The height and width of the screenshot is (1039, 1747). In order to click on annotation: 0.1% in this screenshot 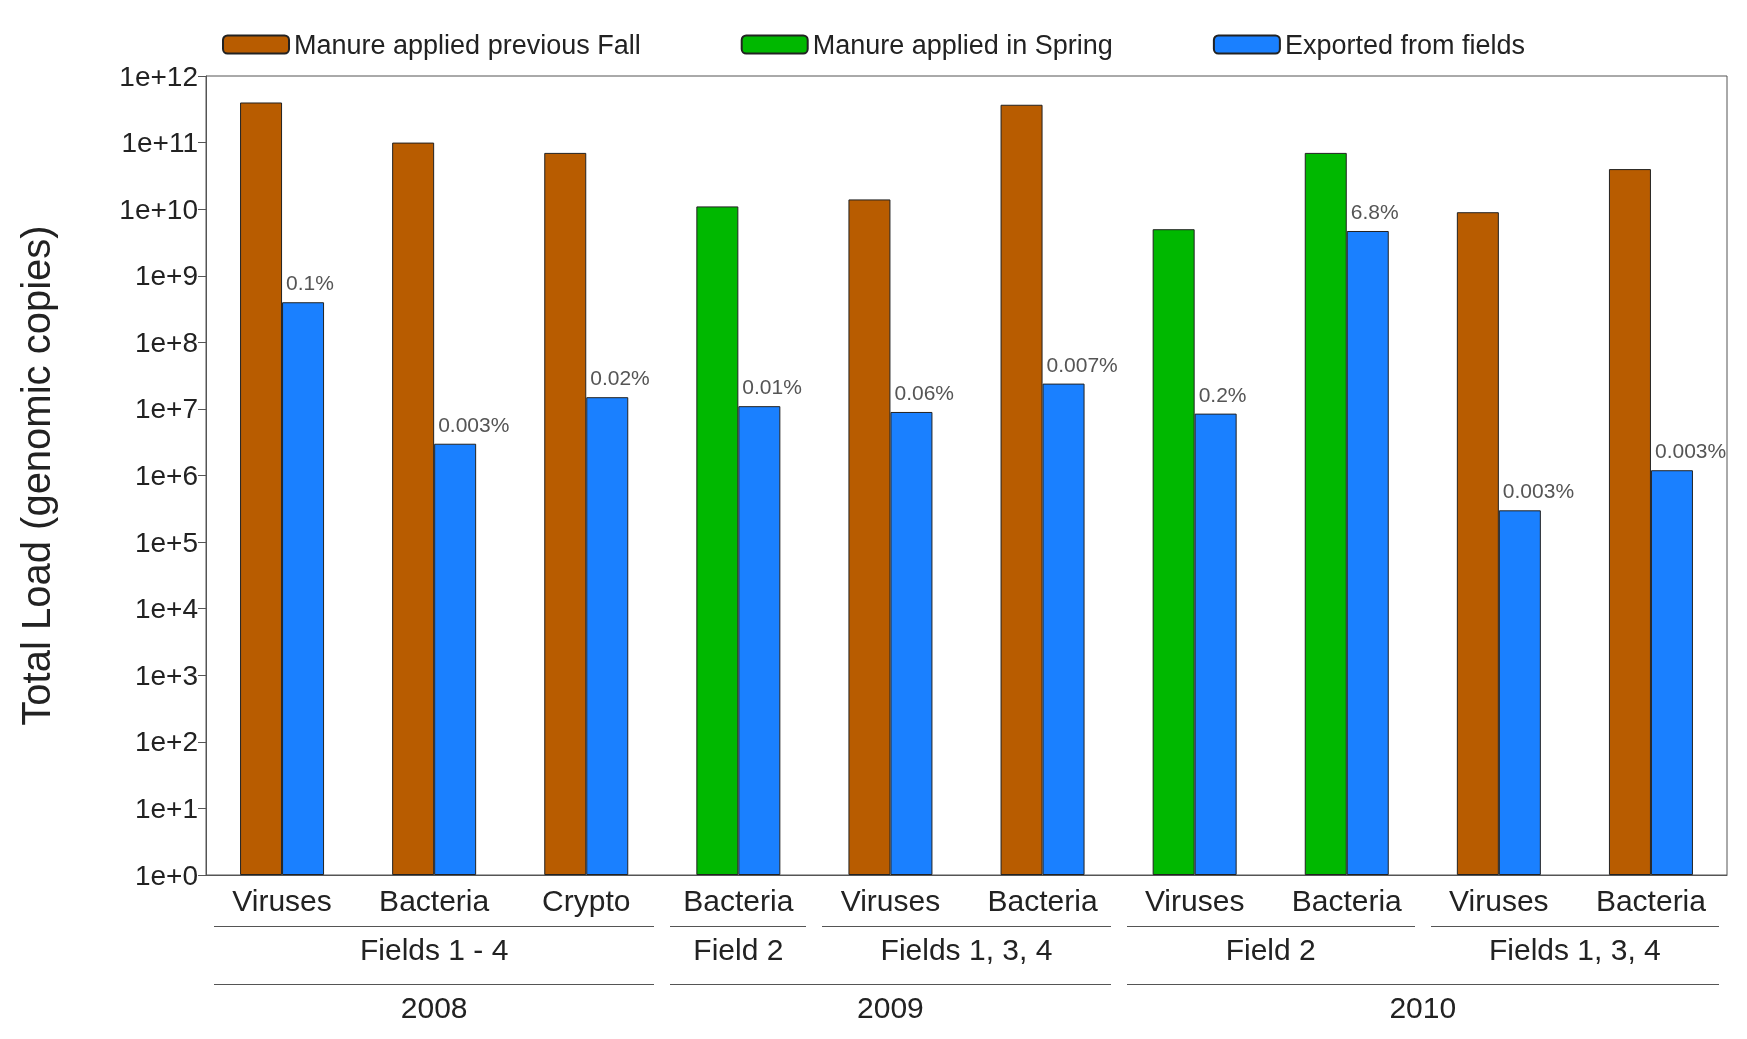, I will do `click(310, 283)`.